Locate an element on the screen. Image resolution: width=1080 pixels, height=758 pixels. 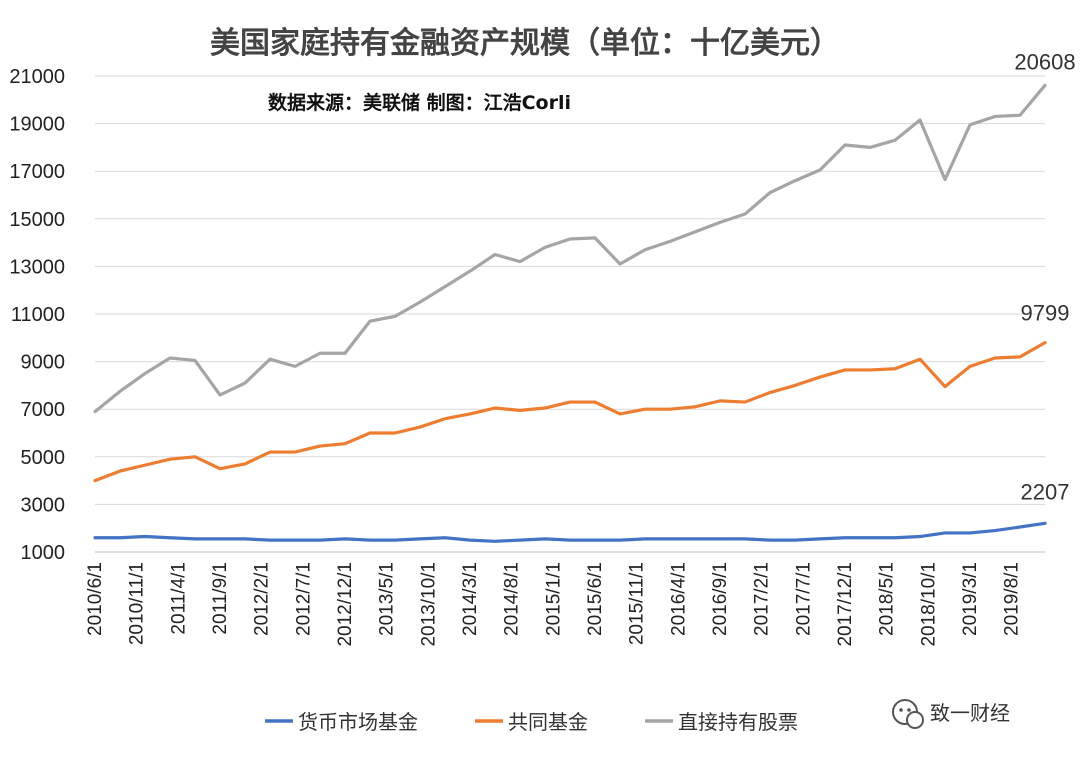
end-value-label: 20608 is located at coordinates (1044, 61).